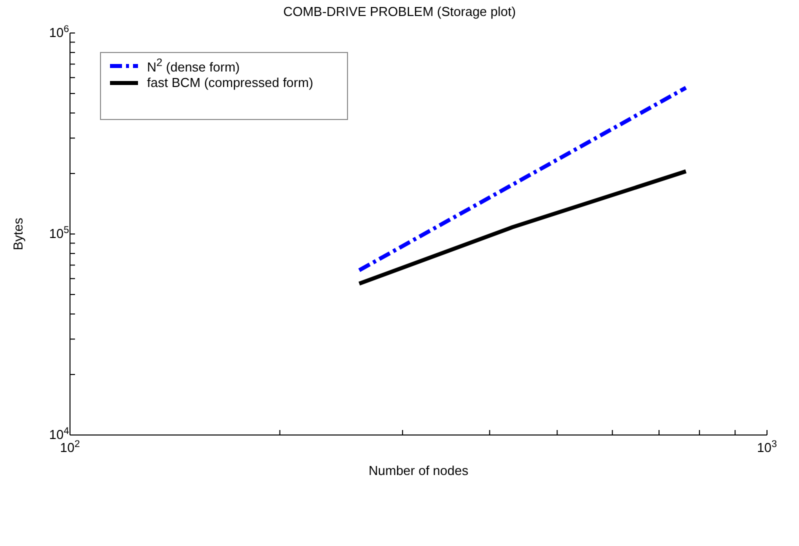  I want to click on x-axis-title: Number of nodes, so click(418, 470).